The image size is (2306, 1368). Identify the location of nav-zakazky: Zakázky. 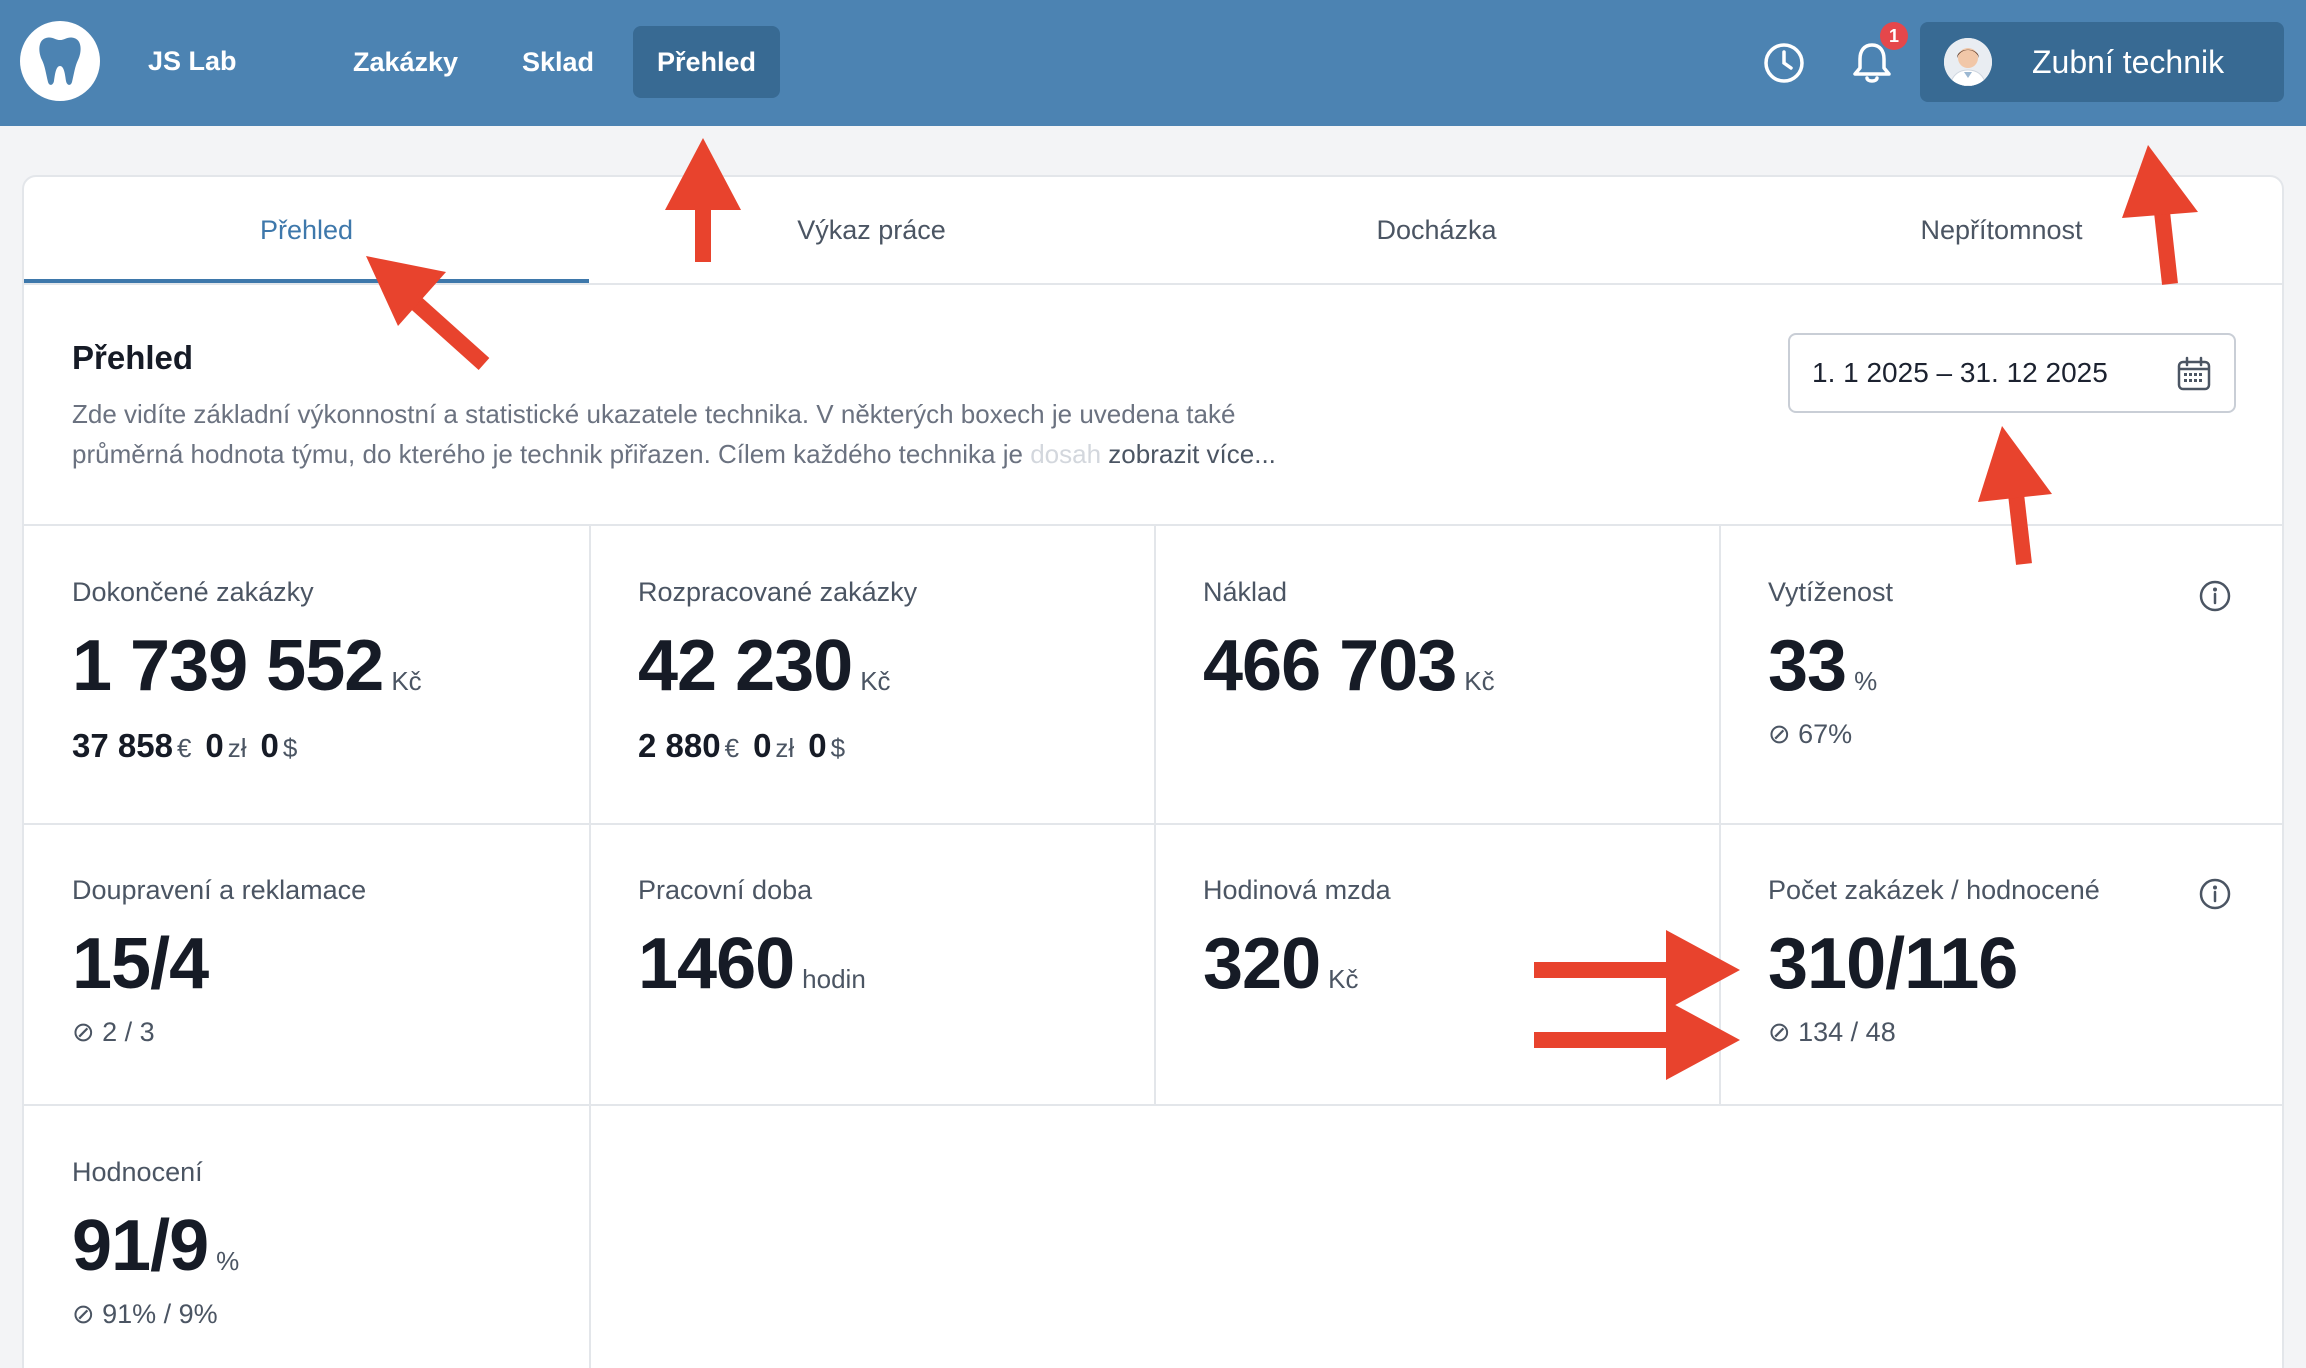
(406, 62).